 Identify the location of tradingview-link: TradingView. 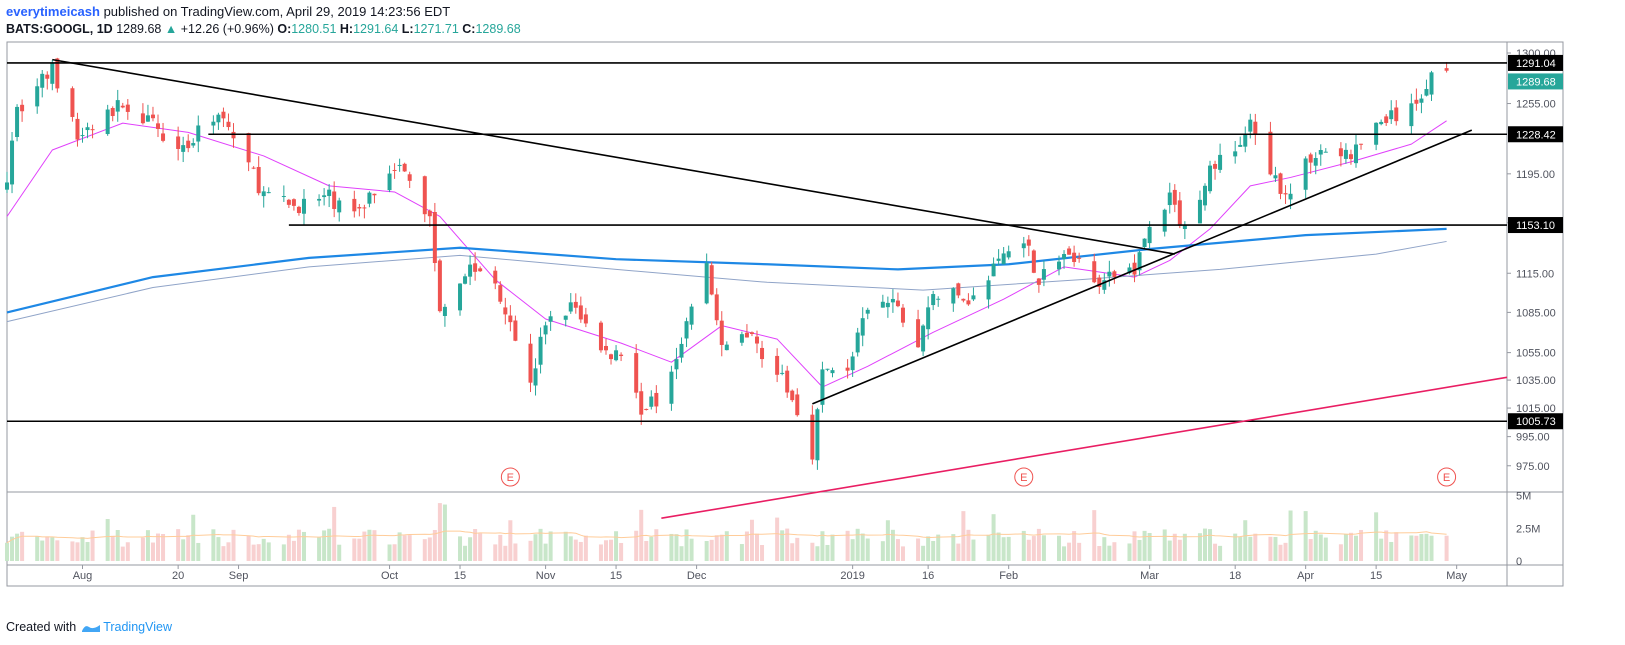
(137, 627).